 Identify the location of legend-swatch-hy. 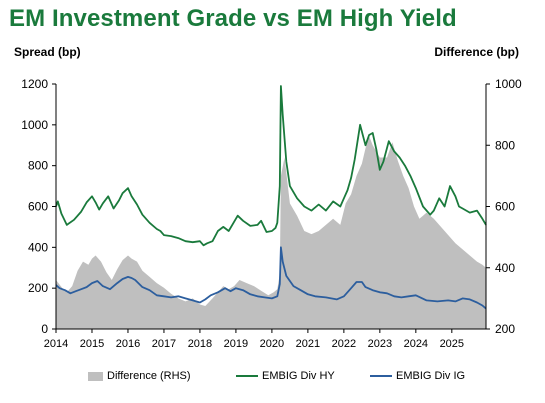
(247, 376).